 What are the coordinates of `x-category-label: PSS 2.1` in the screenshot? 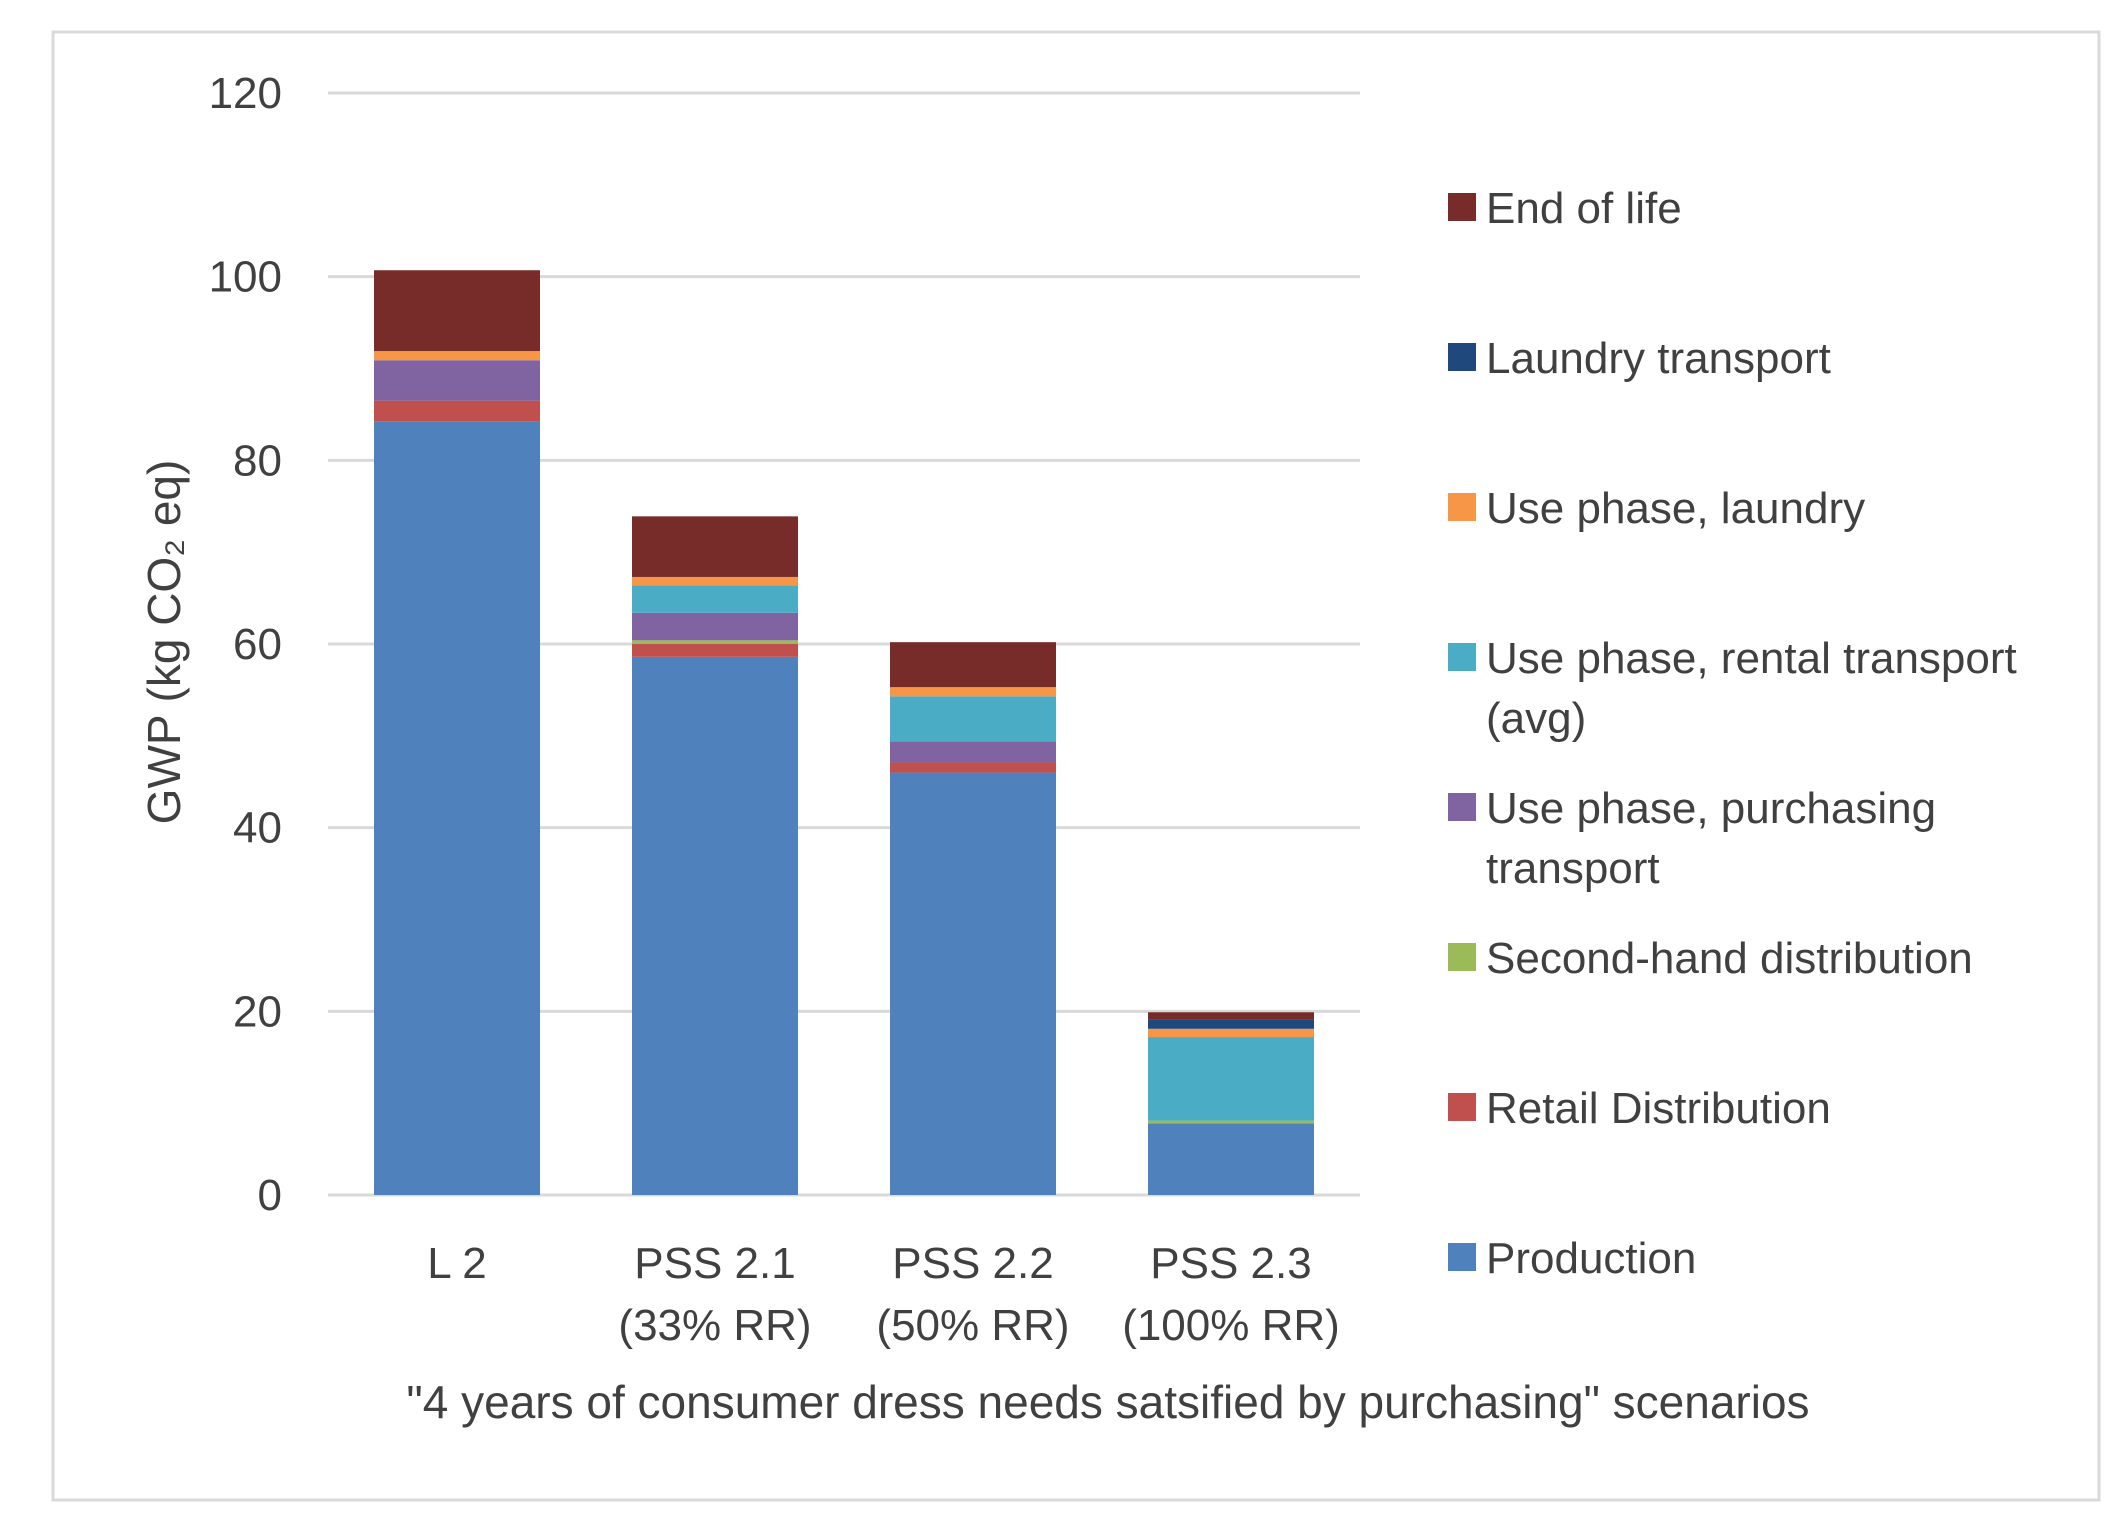 It's located at (714, 1263).